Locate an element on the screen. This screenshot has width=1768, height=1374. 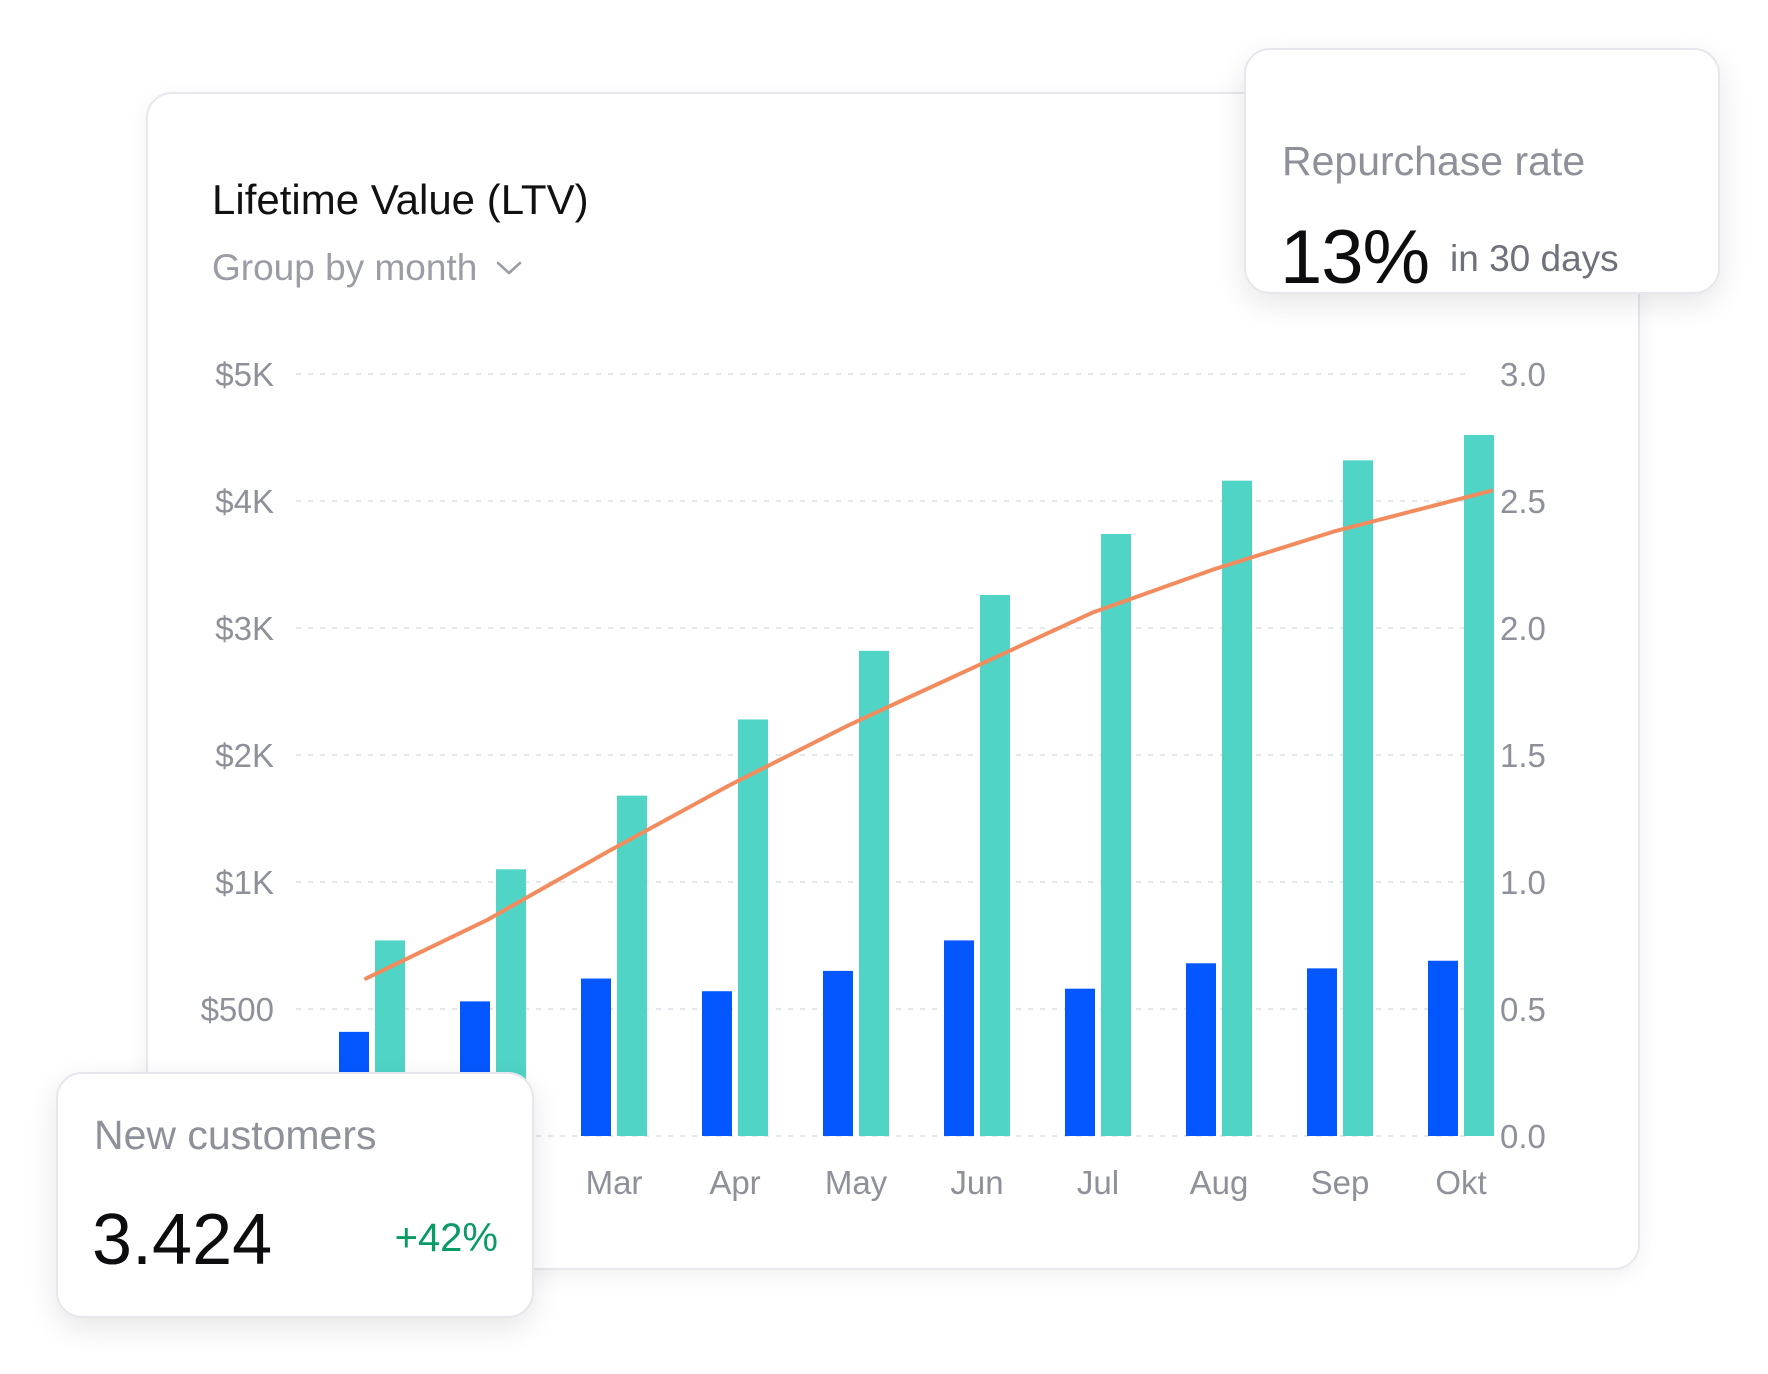
right-axis-tick: 2.5 is located at coordinates (1523, 501).